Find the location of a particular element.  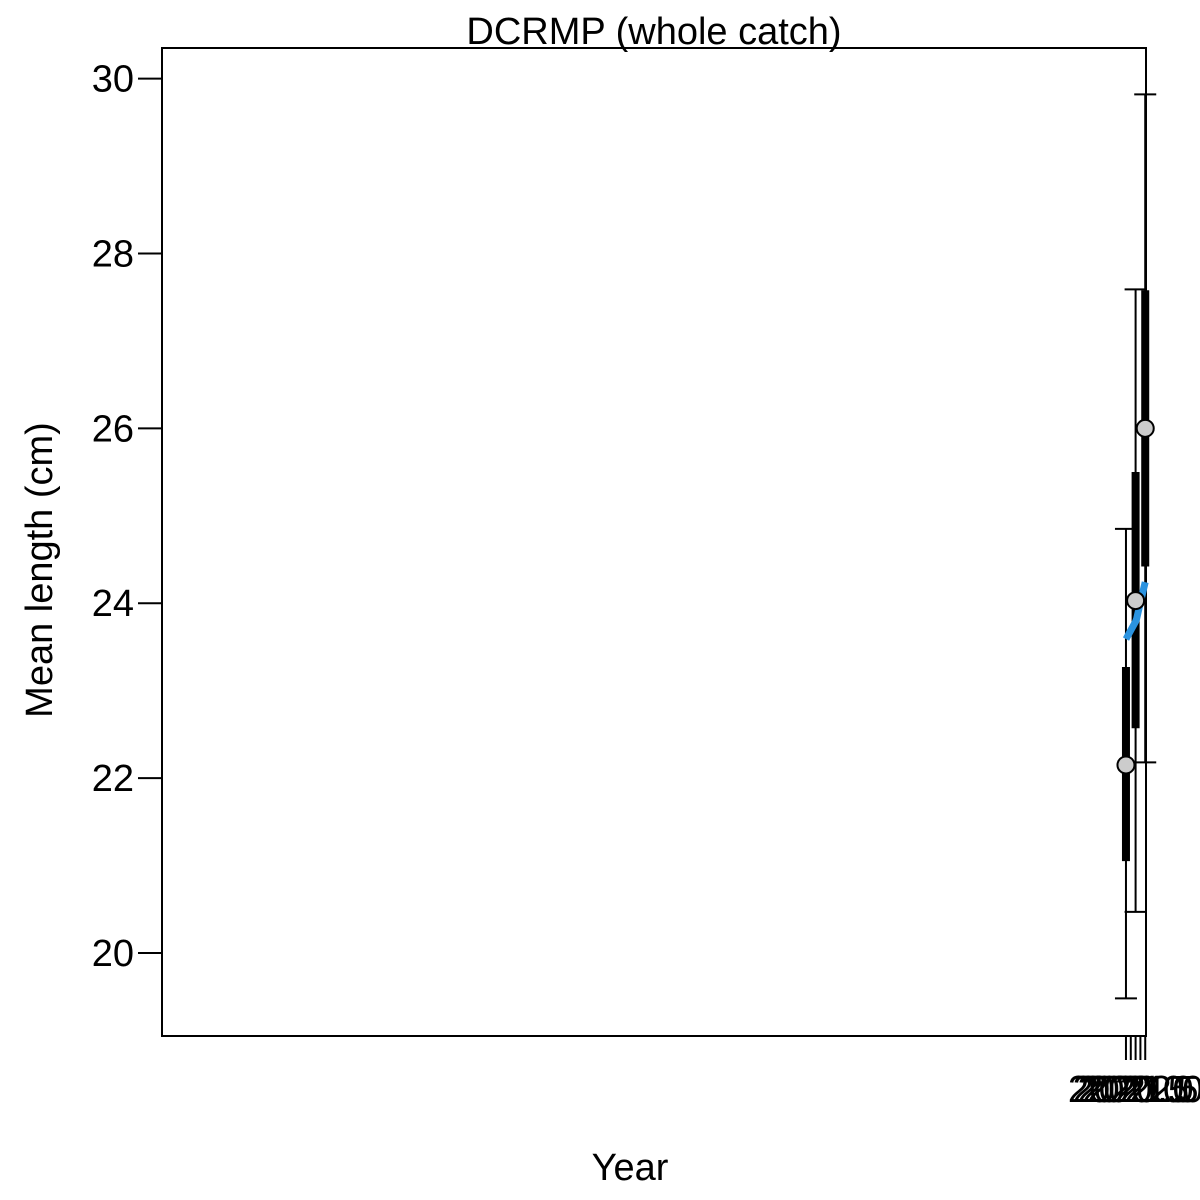

y-axis-label: Mean length (cm) is located at coordinates (40, 570).